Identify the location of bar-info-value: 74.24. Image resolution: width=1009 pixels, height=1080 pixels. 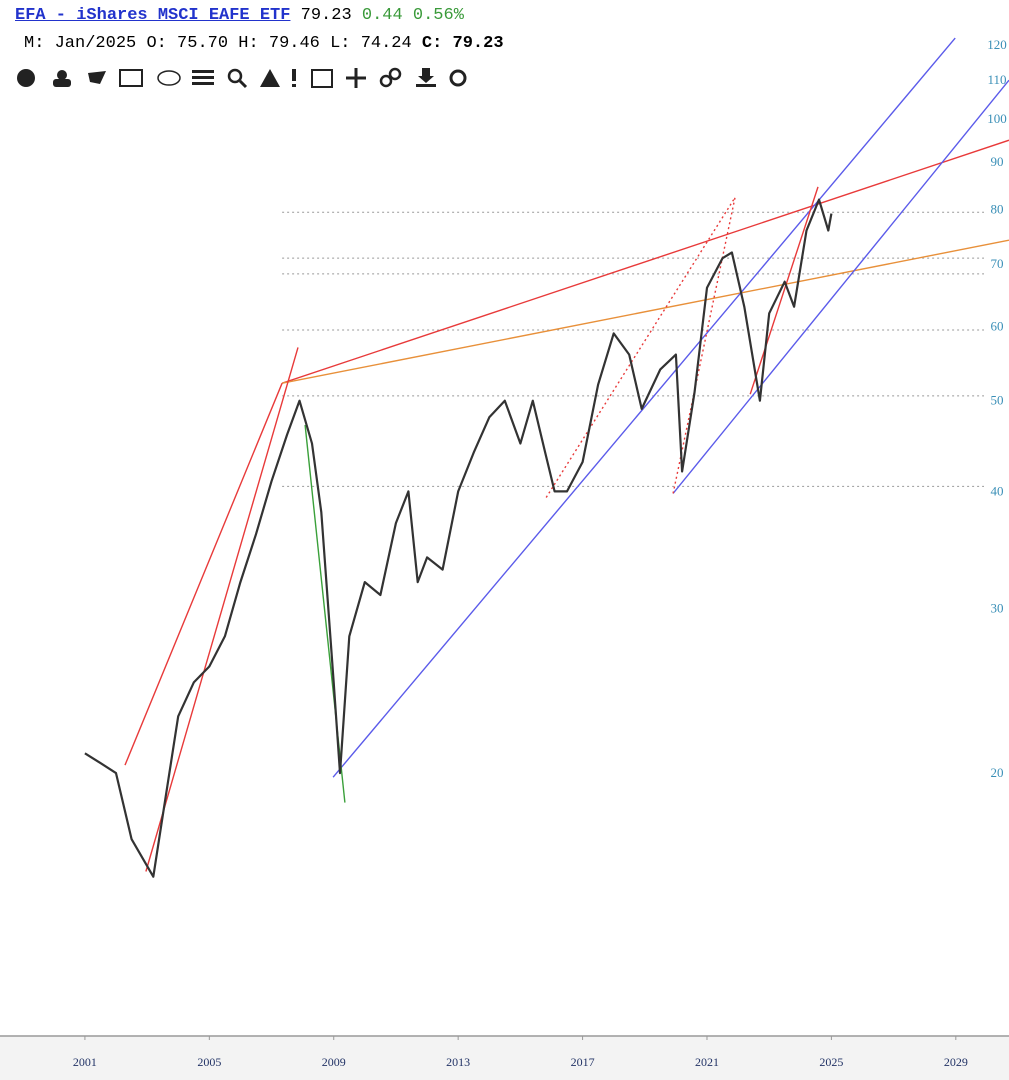
(386, 43).